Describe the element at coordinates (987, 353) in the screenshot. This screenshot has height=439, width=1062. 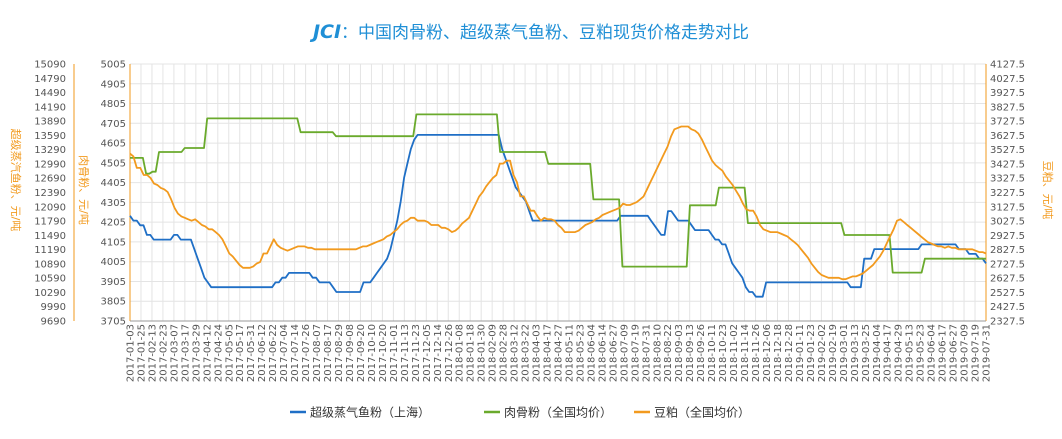
I see `x-tick-label: 2019-07-31` at that location.